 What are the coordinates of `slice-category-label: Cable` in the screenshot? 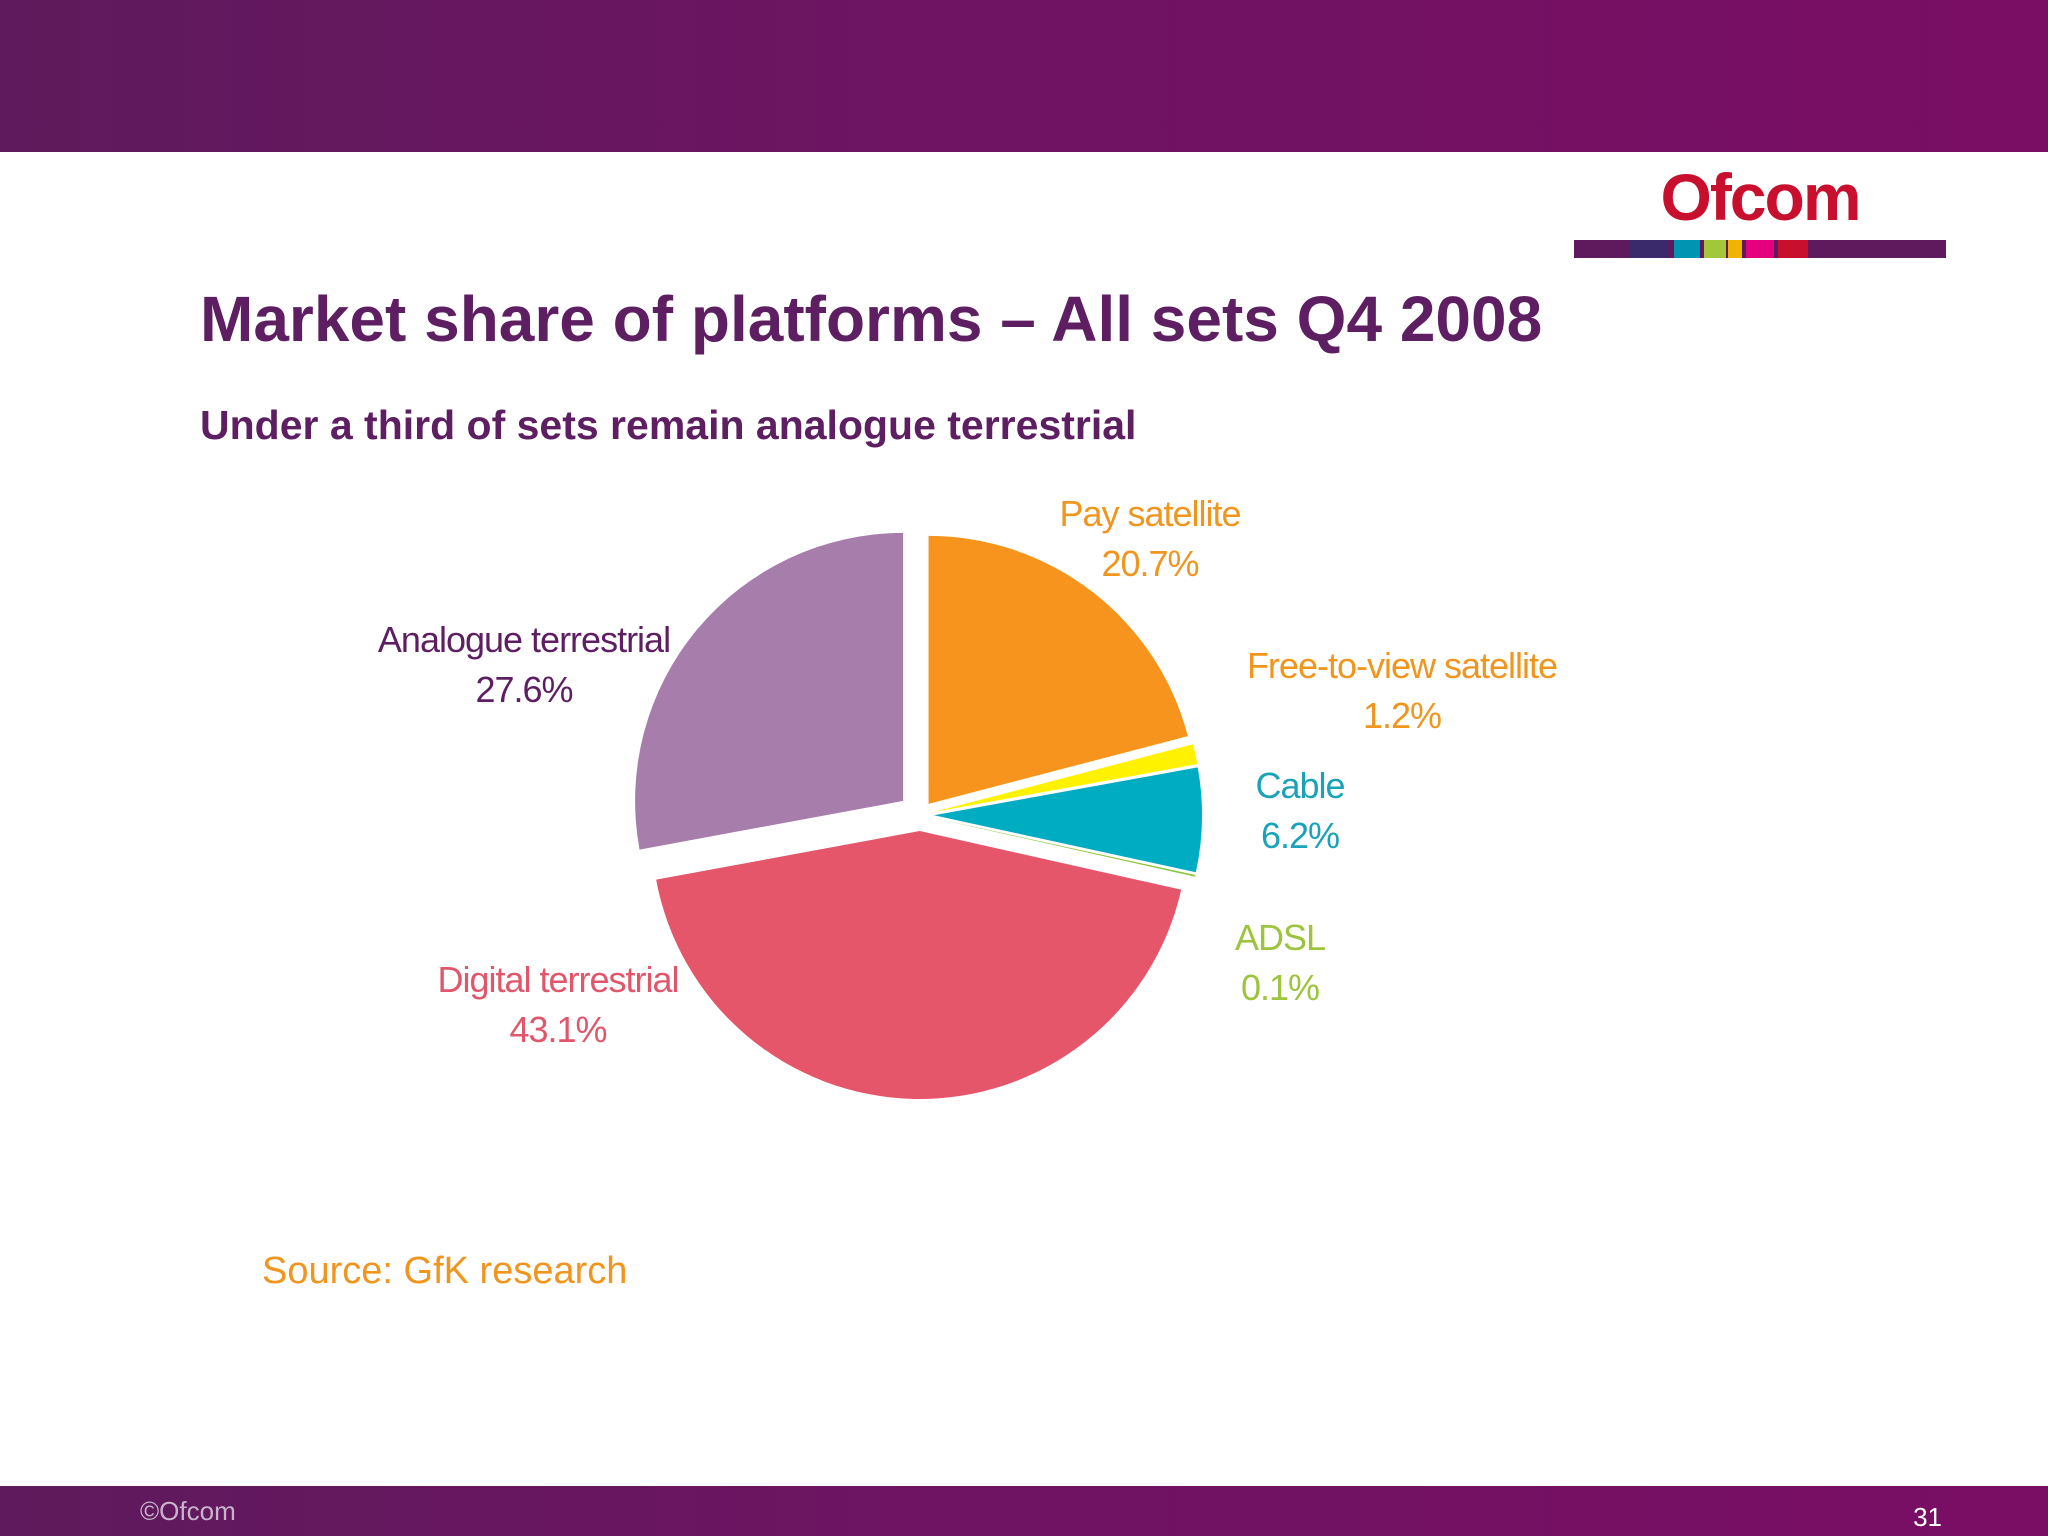 It's located at (1299, 785).